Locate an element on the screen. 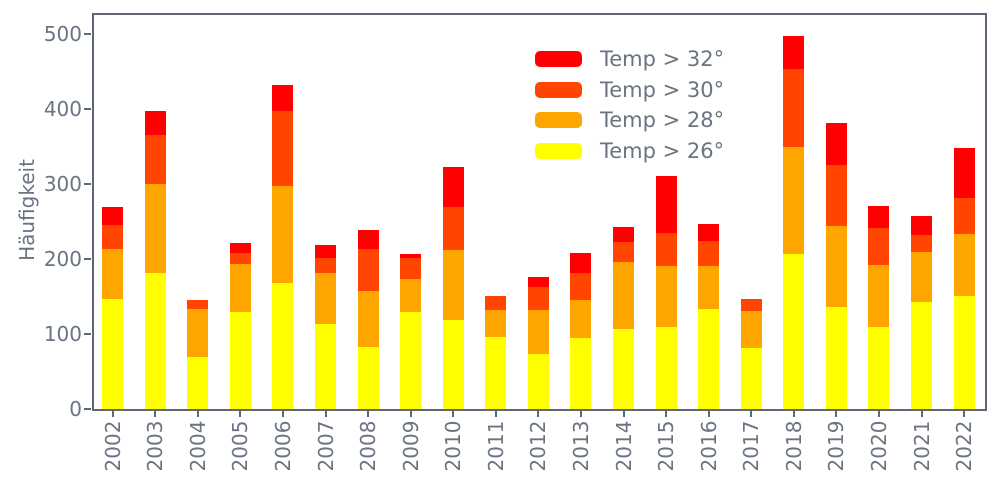 The width and height of the screenshot is (1000, 500). x-tick-label-2004: 2004 is located at coordinates (197, 446).